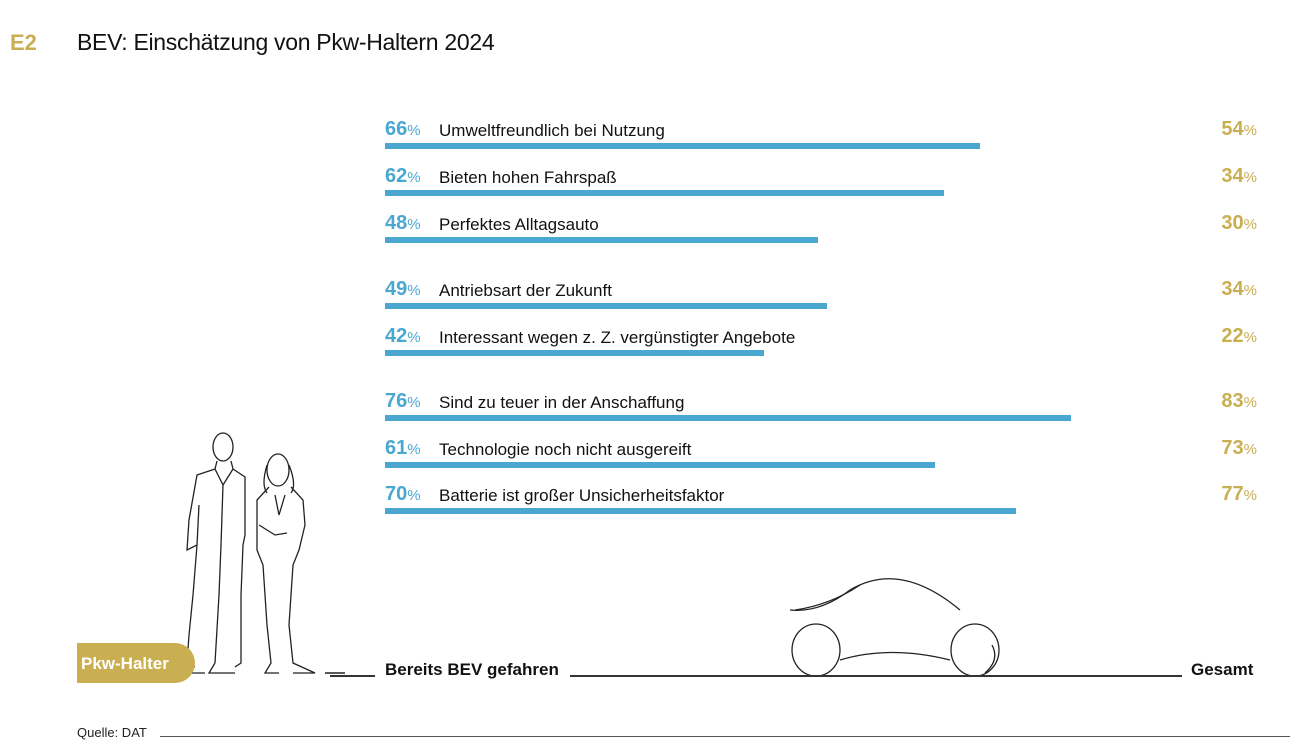 This screenshot has width=1292, height=751. Describe the element at coordinates (894, 627) in the screenshot. I see `car-illustration-icon` at that location.